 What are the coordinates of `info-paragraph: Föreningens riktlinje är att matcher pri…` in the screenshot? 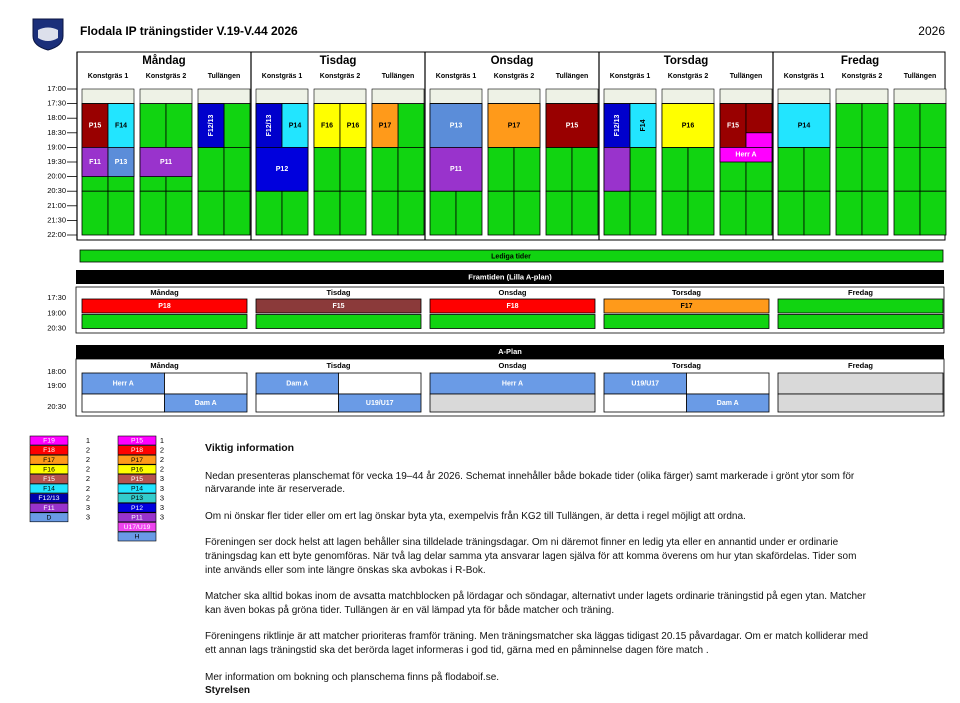 It's located at (537, 643).